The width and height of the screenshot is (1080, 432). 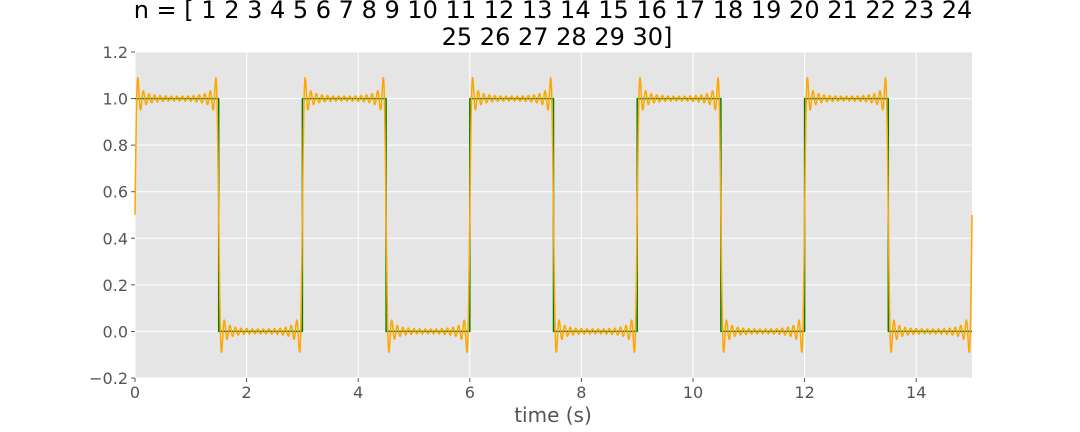 What do you see at coordinates (916, 392) in the screenshot?
I see `x-tick-label: 14` at bounding box center [916, 392].